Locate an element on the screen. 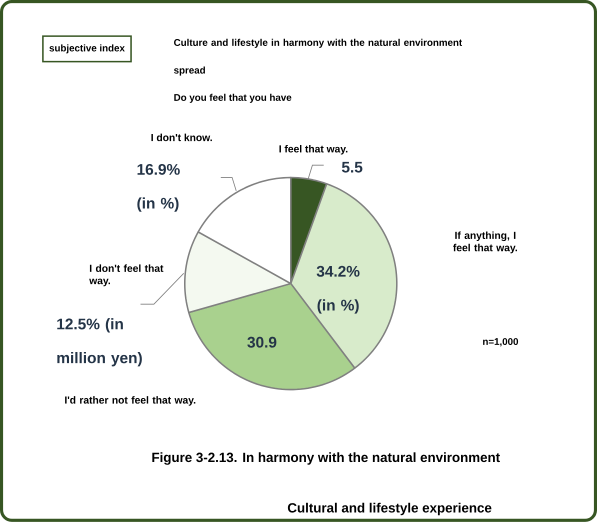 This screenshot has width=597, height=522. data-label: 5.5 is located at coordinates (352, 167).